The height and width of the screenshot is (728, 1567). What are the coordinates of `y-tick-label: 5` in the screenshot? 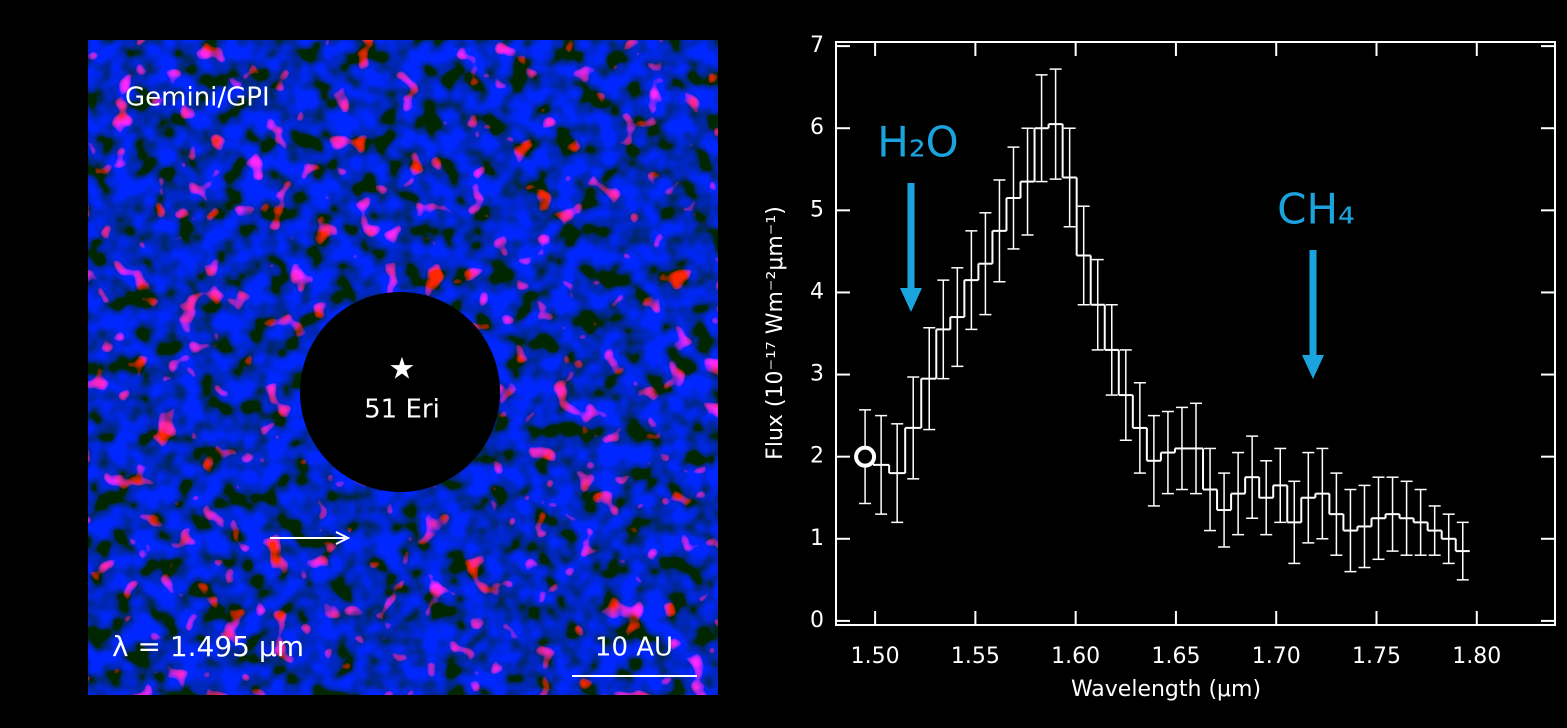 It's located at (817, 209).